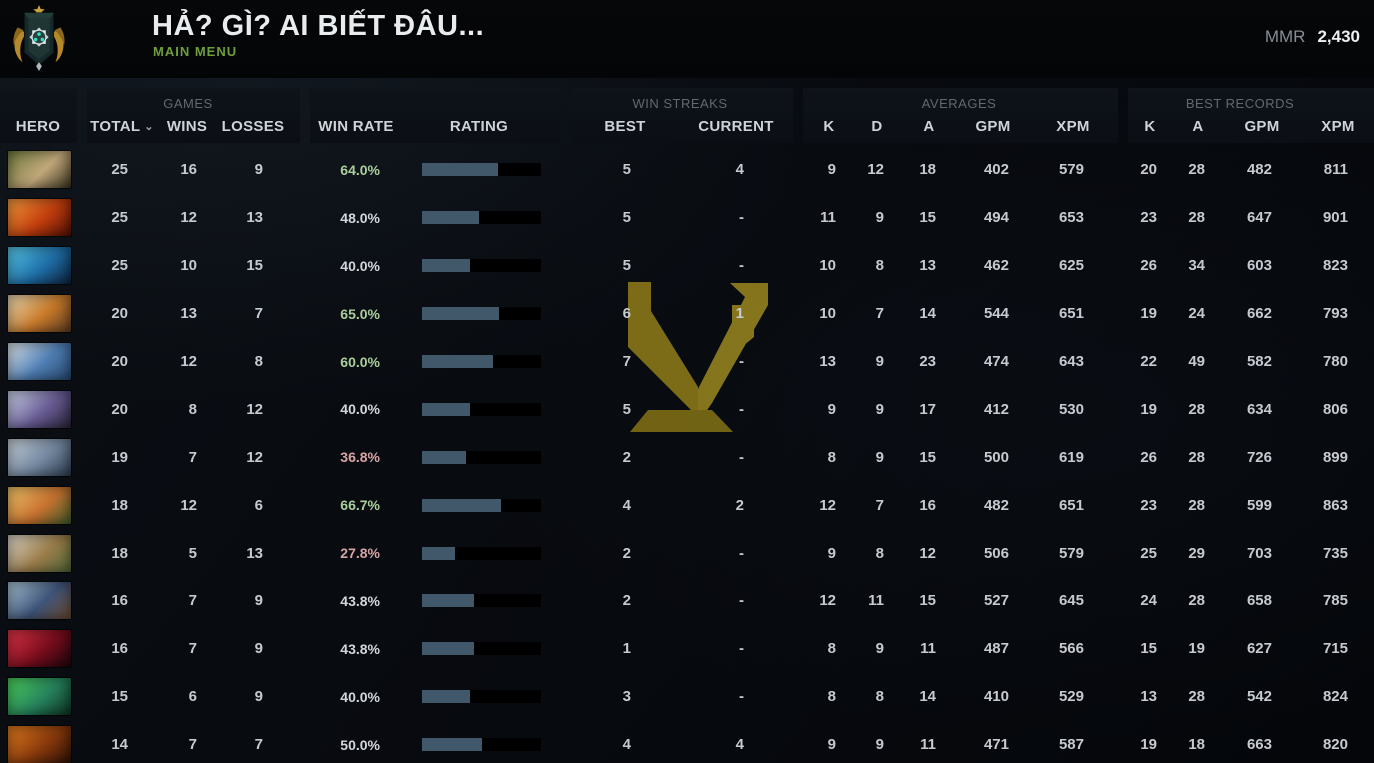  I want to click on avg-xpm-cell: 587, so click(1071, 745).